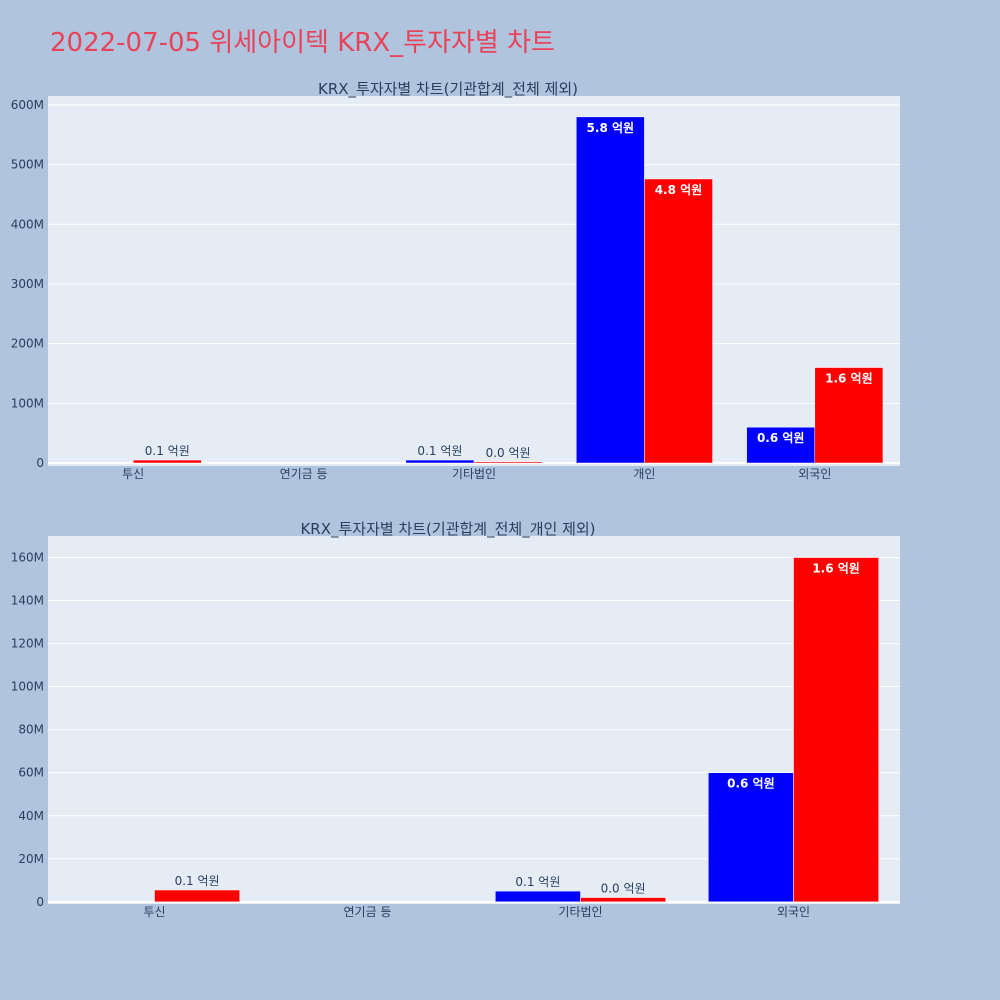  I want to click on y-tick-label: 140M, so click(27, 601).